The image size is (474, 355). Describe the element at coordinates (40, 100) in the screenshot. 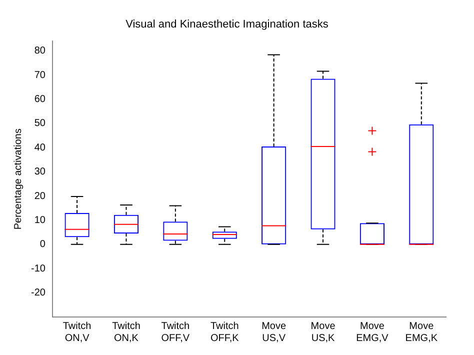

I see `y-tick-label: 60` at that location.